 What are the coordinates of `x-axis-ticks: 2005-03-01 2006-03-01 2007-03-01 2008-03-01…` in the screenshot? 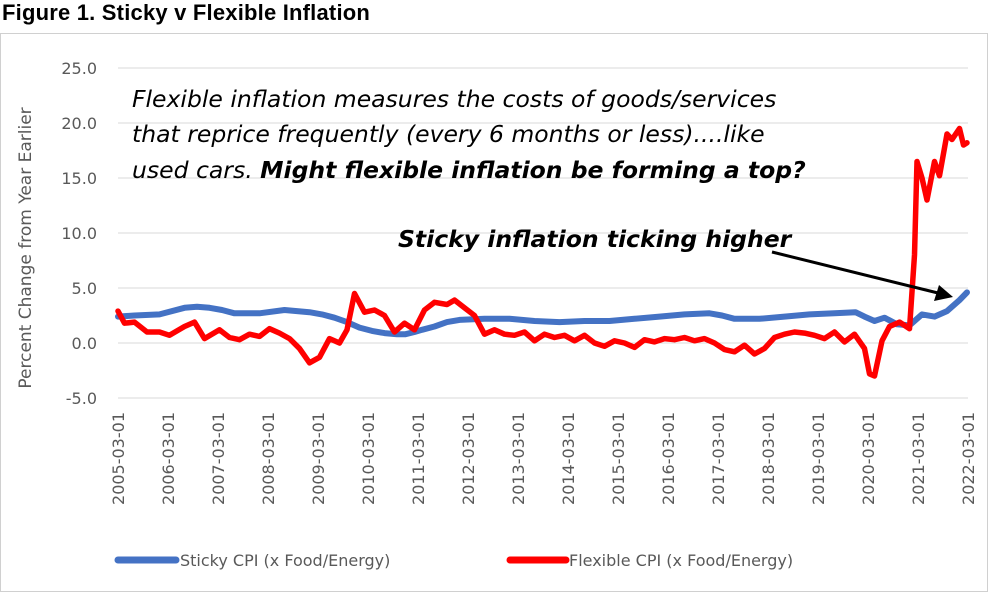 It's located at (543, 458).